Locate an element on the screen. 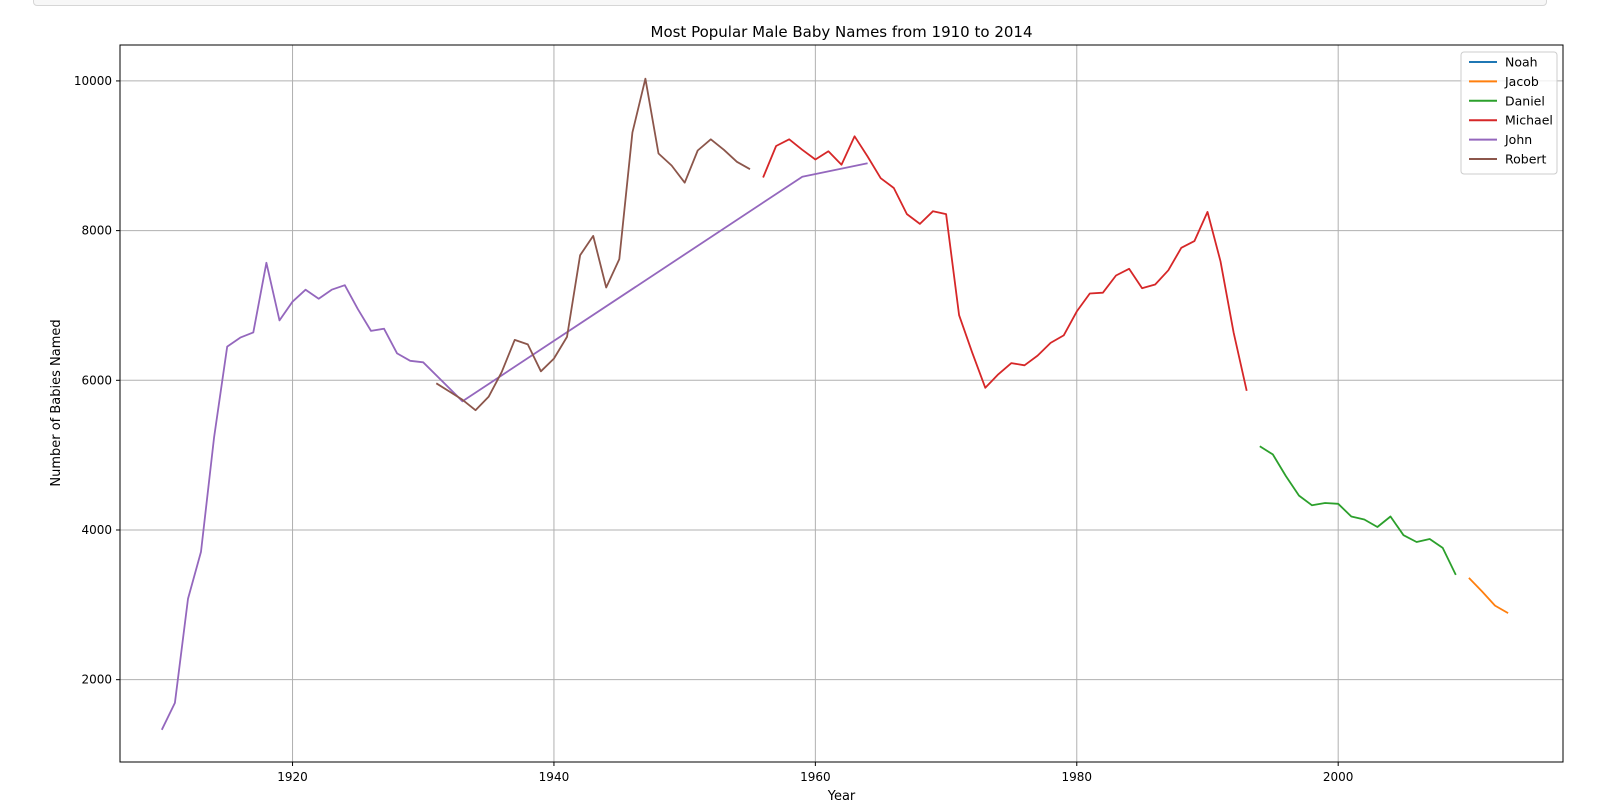  y-tick-label: 8000 is located at coordinates (96, 231).